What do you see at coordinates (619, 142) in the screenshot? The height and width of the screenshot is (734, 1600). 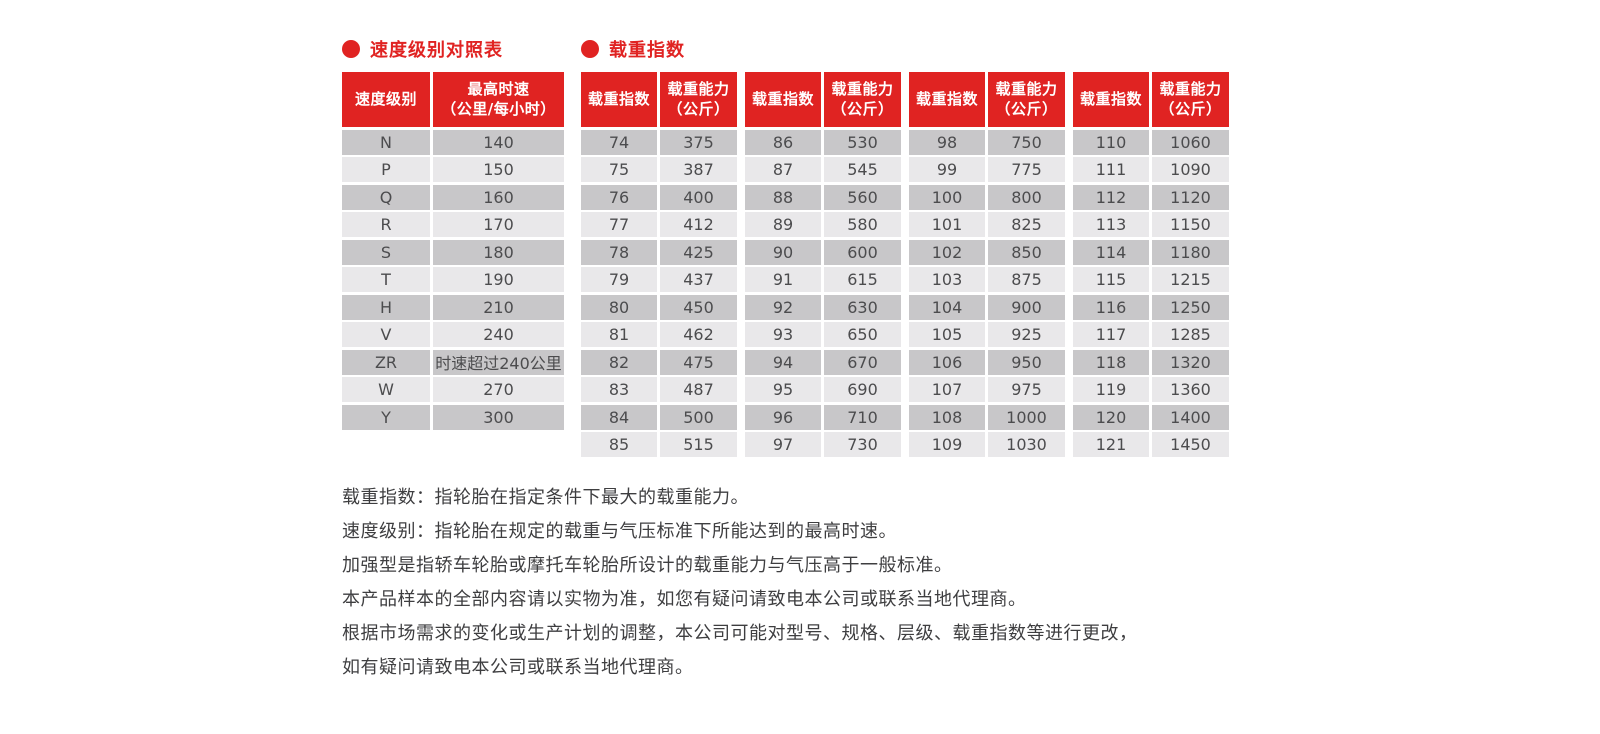 I see `load-cell: 74` at bounding box center [619, 142].